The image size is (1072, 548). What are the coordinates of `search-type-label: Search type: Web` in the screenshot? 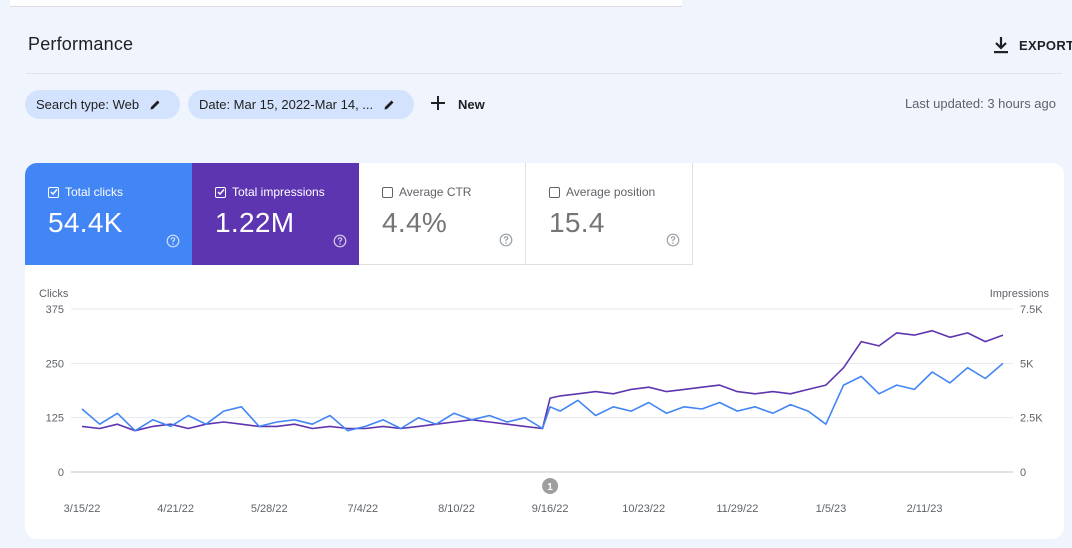 It's located at (88, 104).